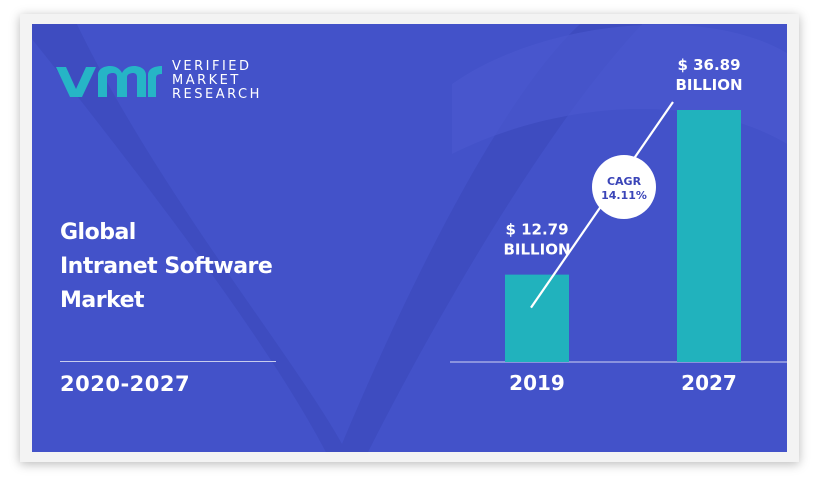  Describe the element at coordinates (98, 232) in the screenshot. I see `title-line-1: Global` at that location.